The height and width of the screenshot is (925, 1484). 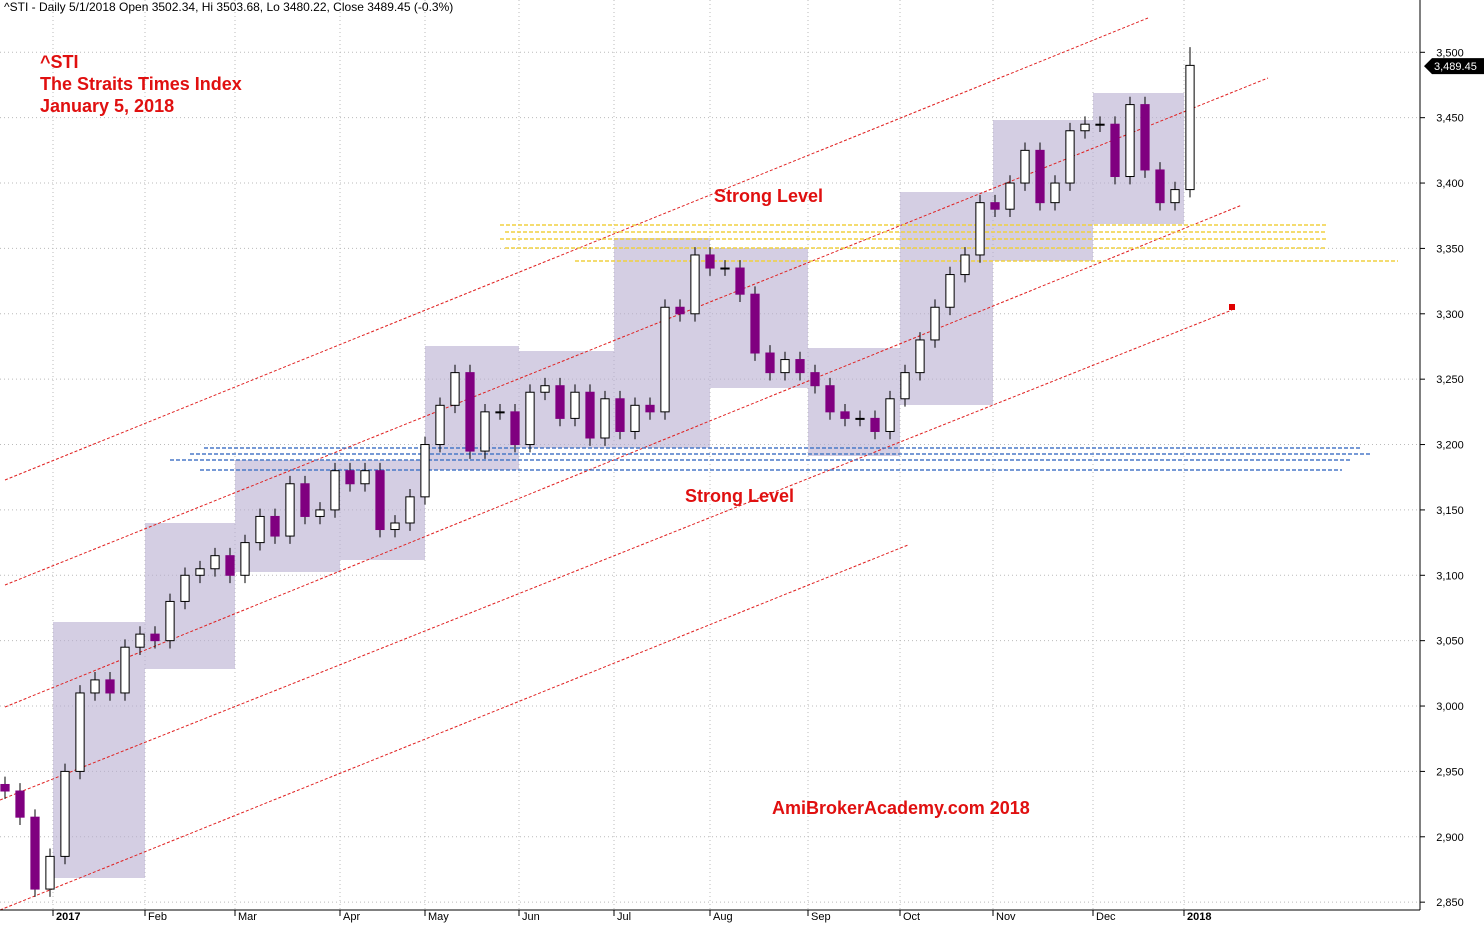 What do you see at coordinates (1450, 838) in the screenshot?
I see `y-tick-label: 2,900` at bounding box center [1450, 838].